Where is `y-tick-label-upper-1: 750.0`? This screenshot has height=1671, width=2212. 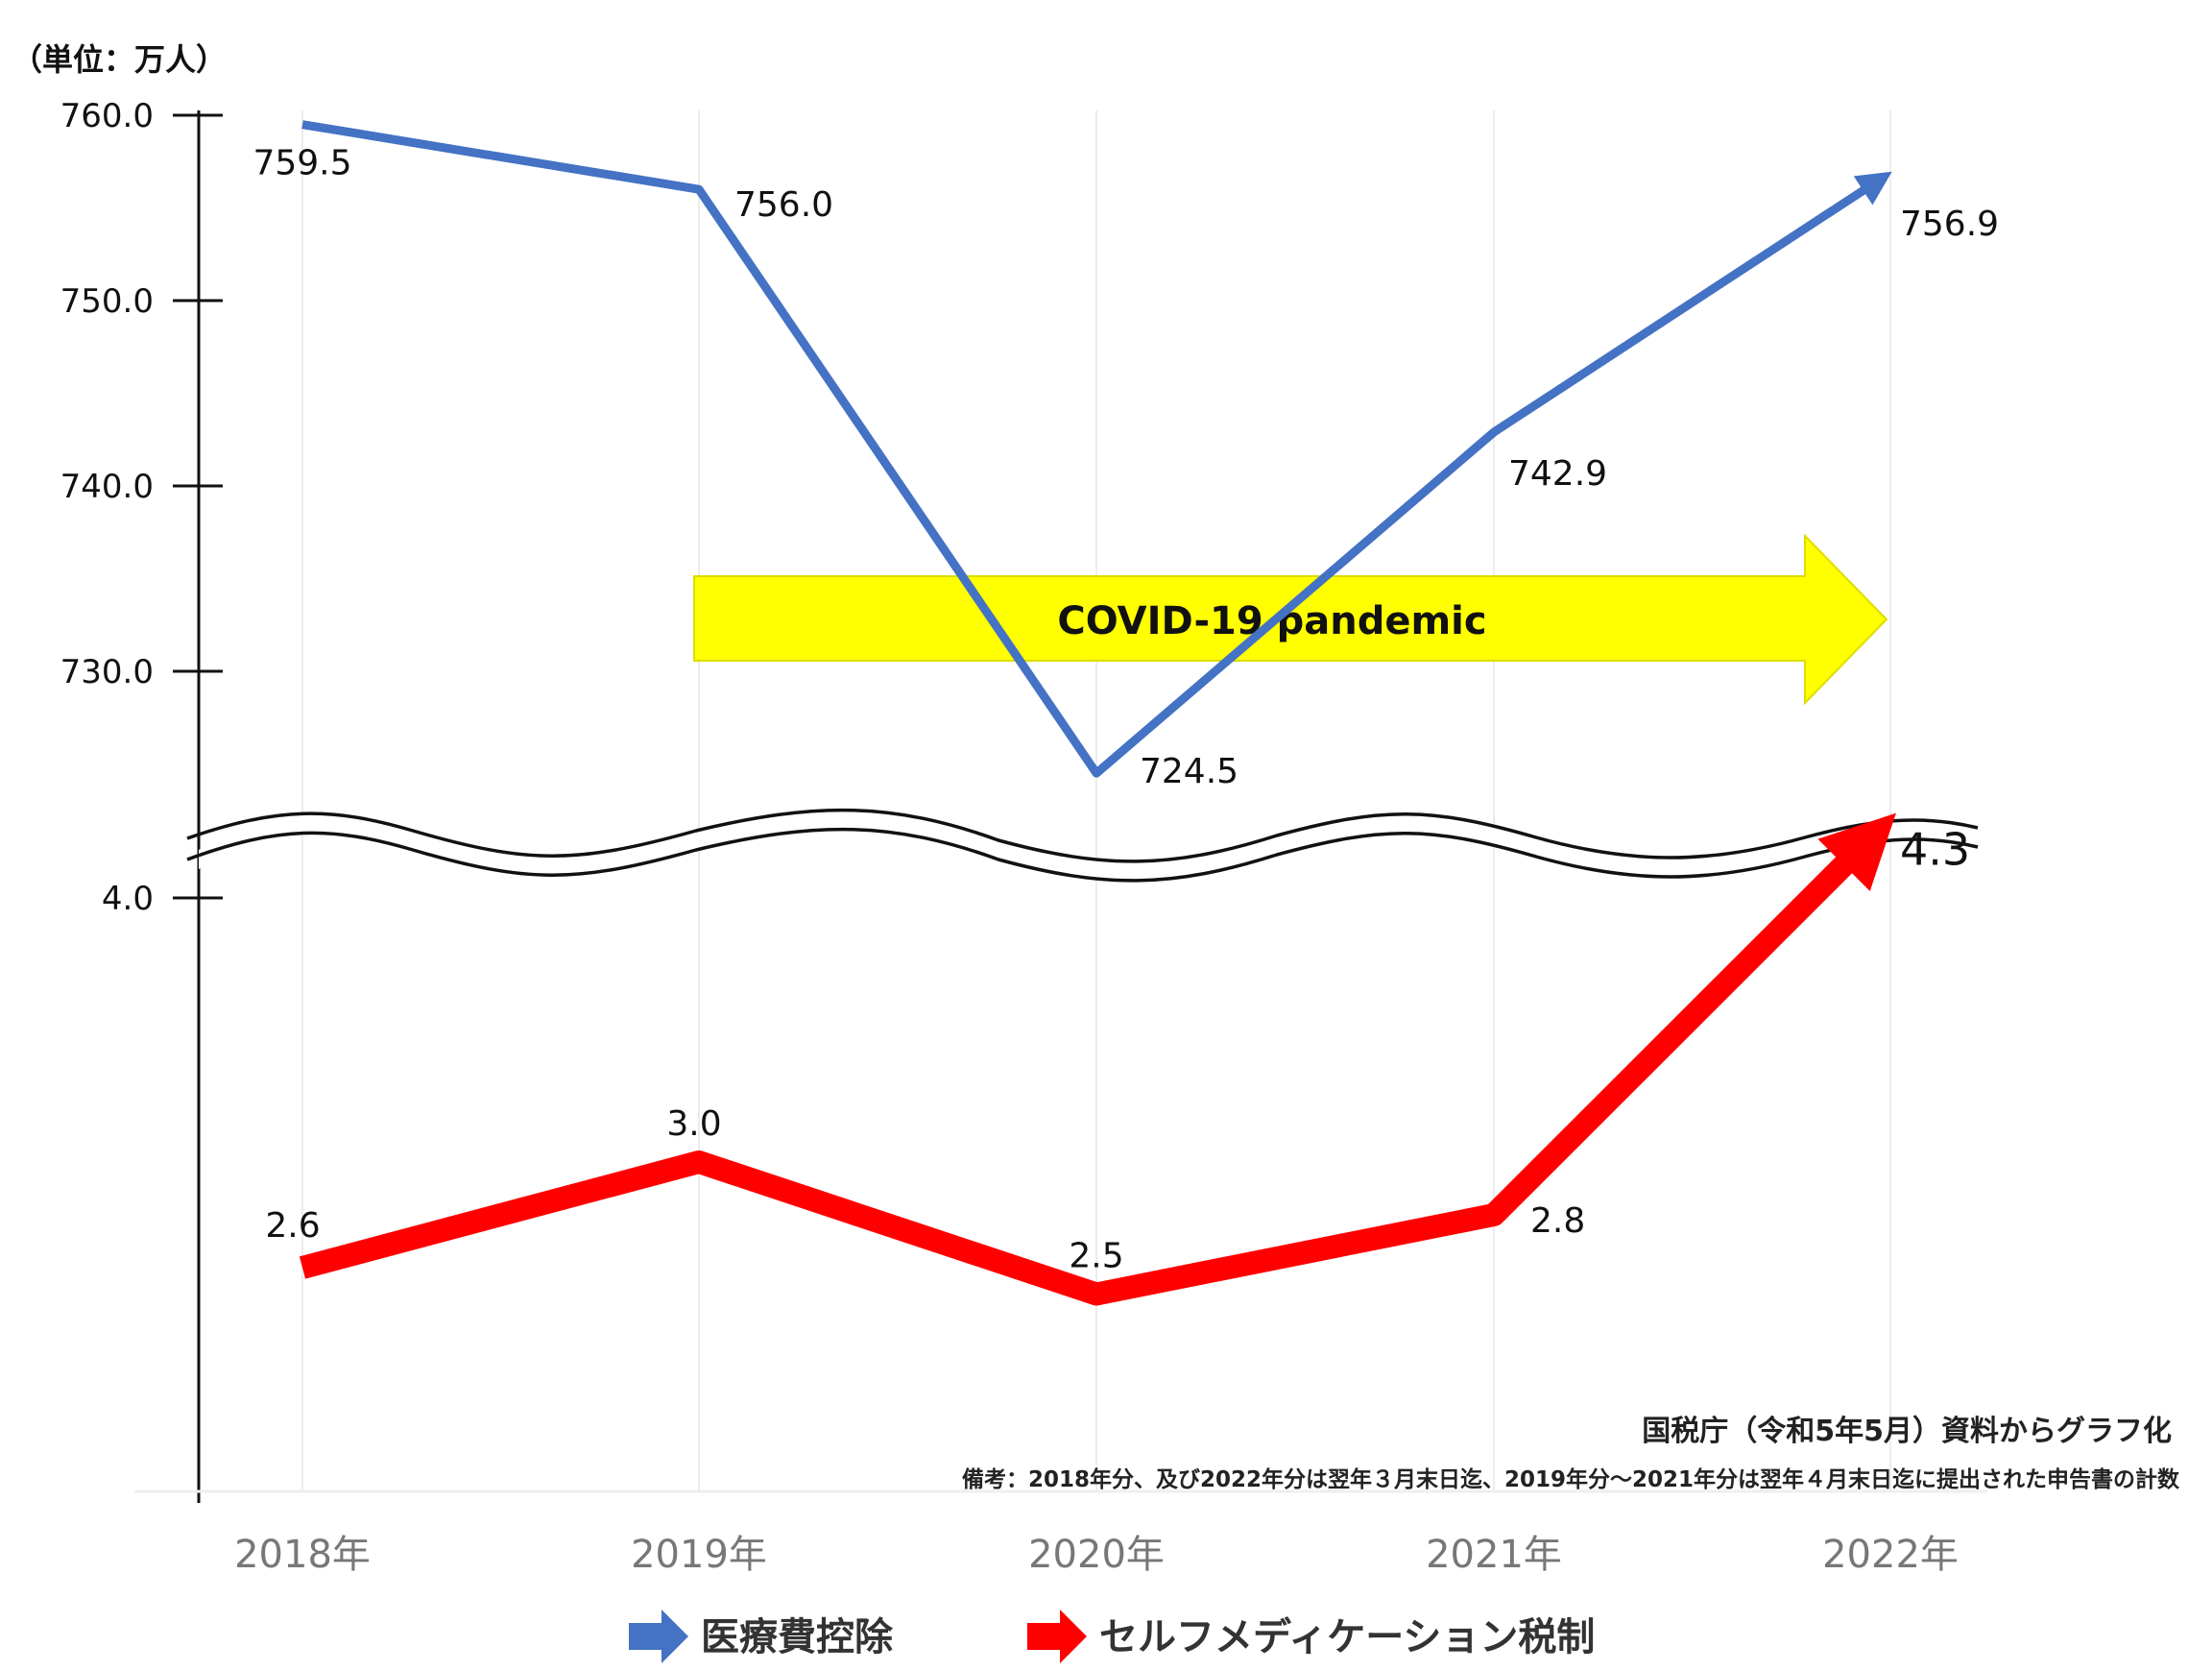
y-tick-label-upper-1: 750.0 is located at coordinates (107, 301).